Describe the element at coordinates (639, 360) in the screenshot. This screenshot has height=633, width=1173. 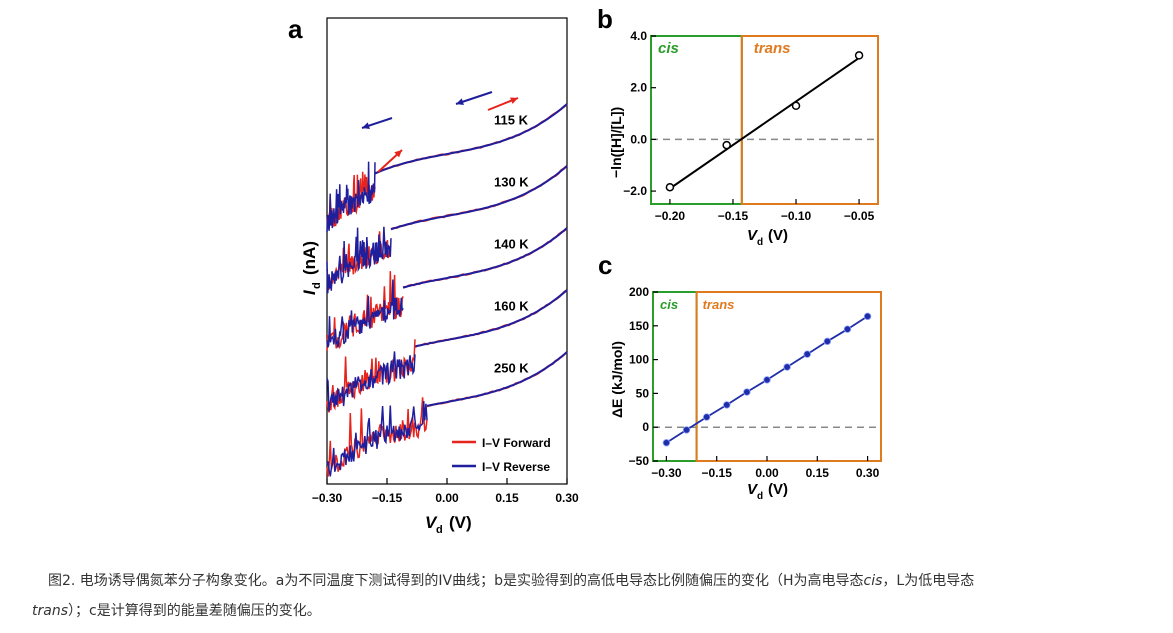
I see `panel-c-y-tick-label: 100` at that location.